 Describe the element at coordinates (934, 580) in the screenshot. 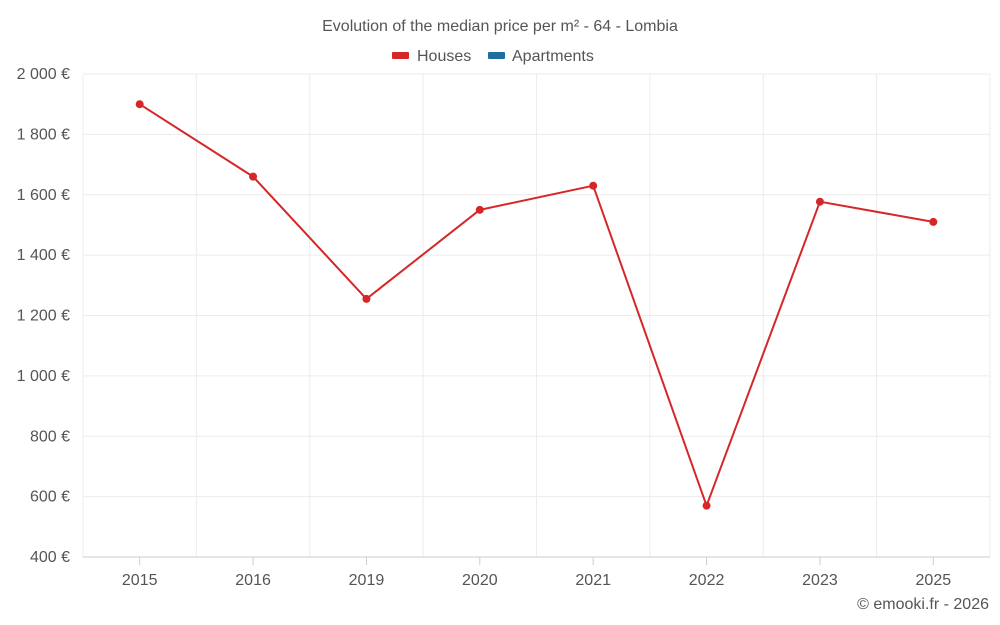

I see `x-tick-label: 2025` at that location.